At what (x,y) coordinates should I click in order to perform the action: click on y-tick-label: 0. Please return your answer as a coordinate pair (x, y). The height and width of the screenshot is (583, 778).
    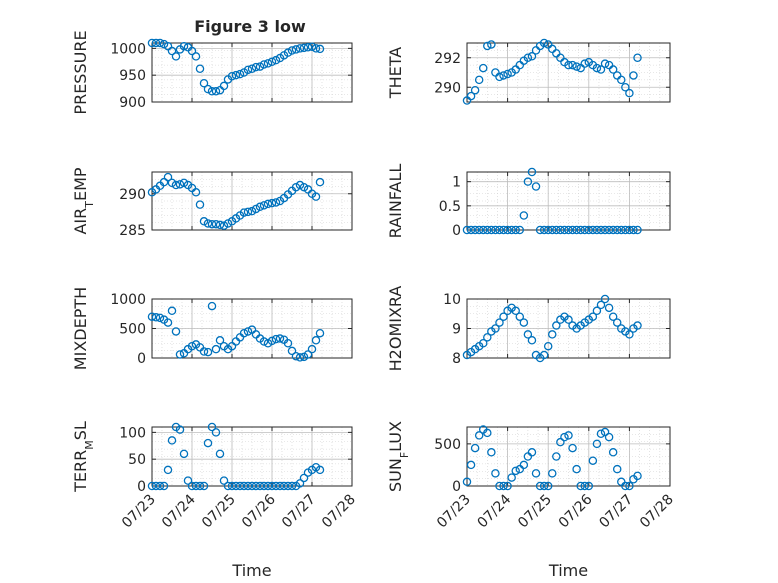
    Looking at the image, I should click on (456, 231).